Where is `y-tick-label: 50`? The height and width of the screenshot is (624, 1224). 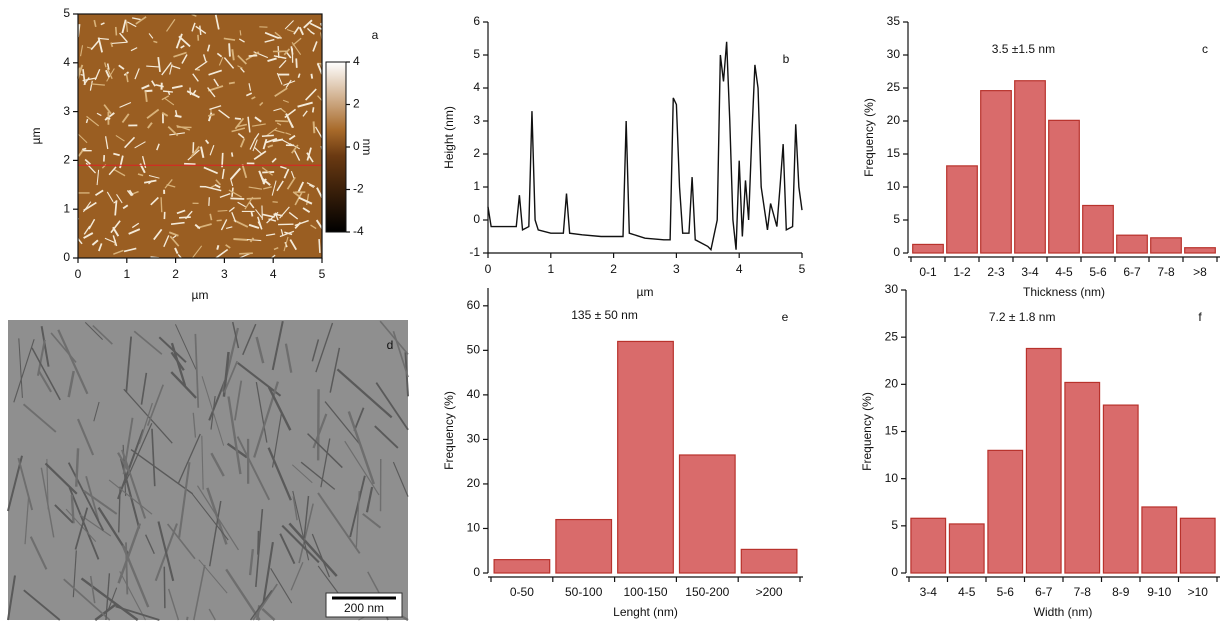
y-tick-label: 50 is located at coordinates (474, 350).